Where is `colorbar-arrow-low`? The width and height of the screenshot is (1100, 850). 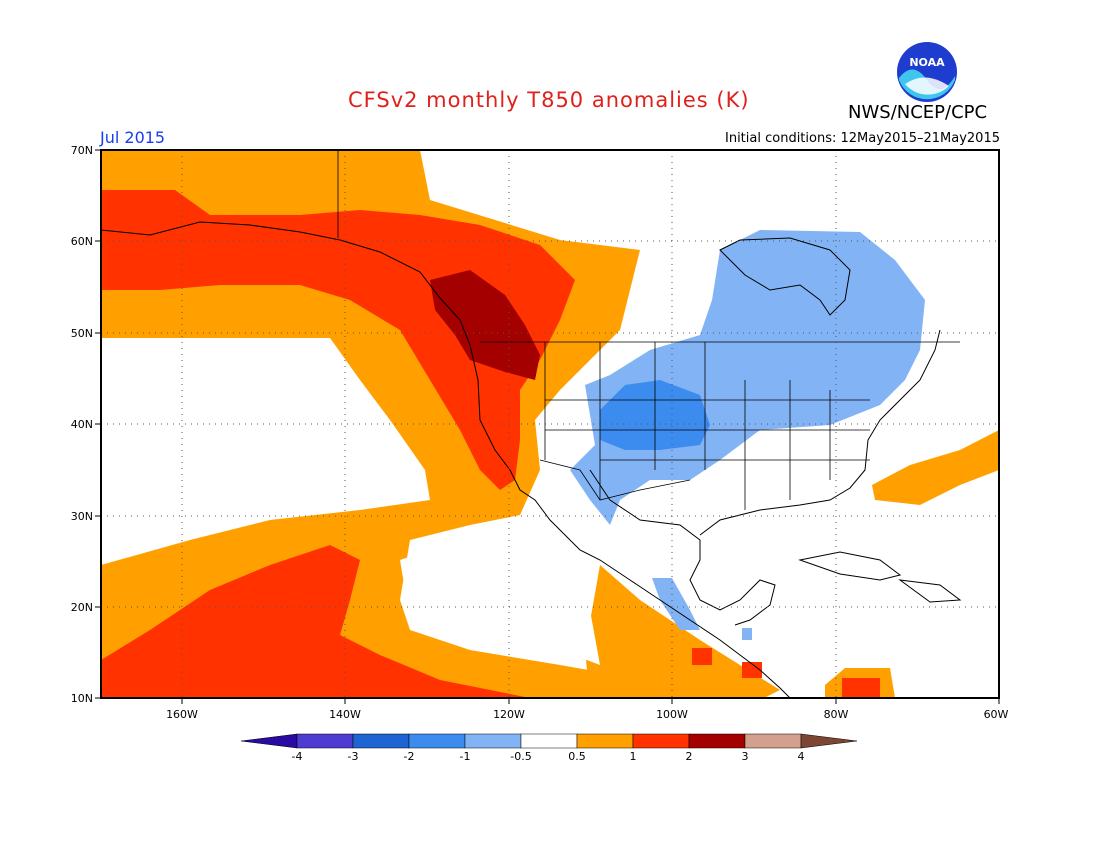 colorbar-arrow-low is located at coordinates (269, 741).